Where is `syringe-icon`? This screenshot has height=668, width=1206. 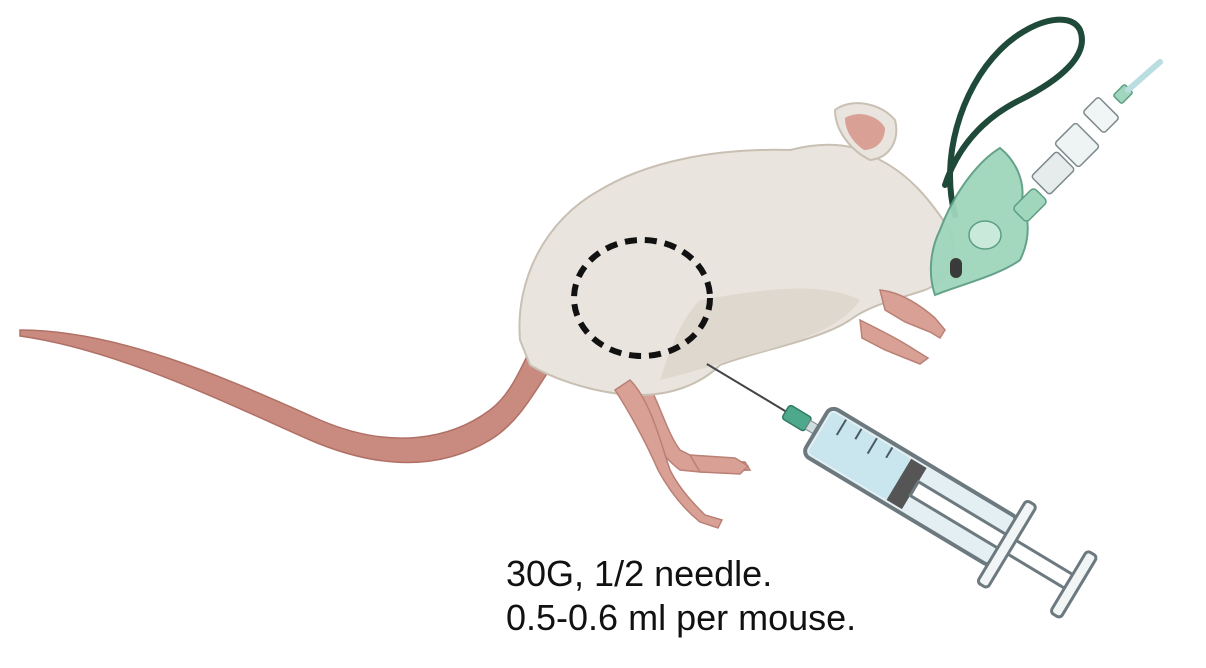 syringe-icon is located at coordinates (902, 491).